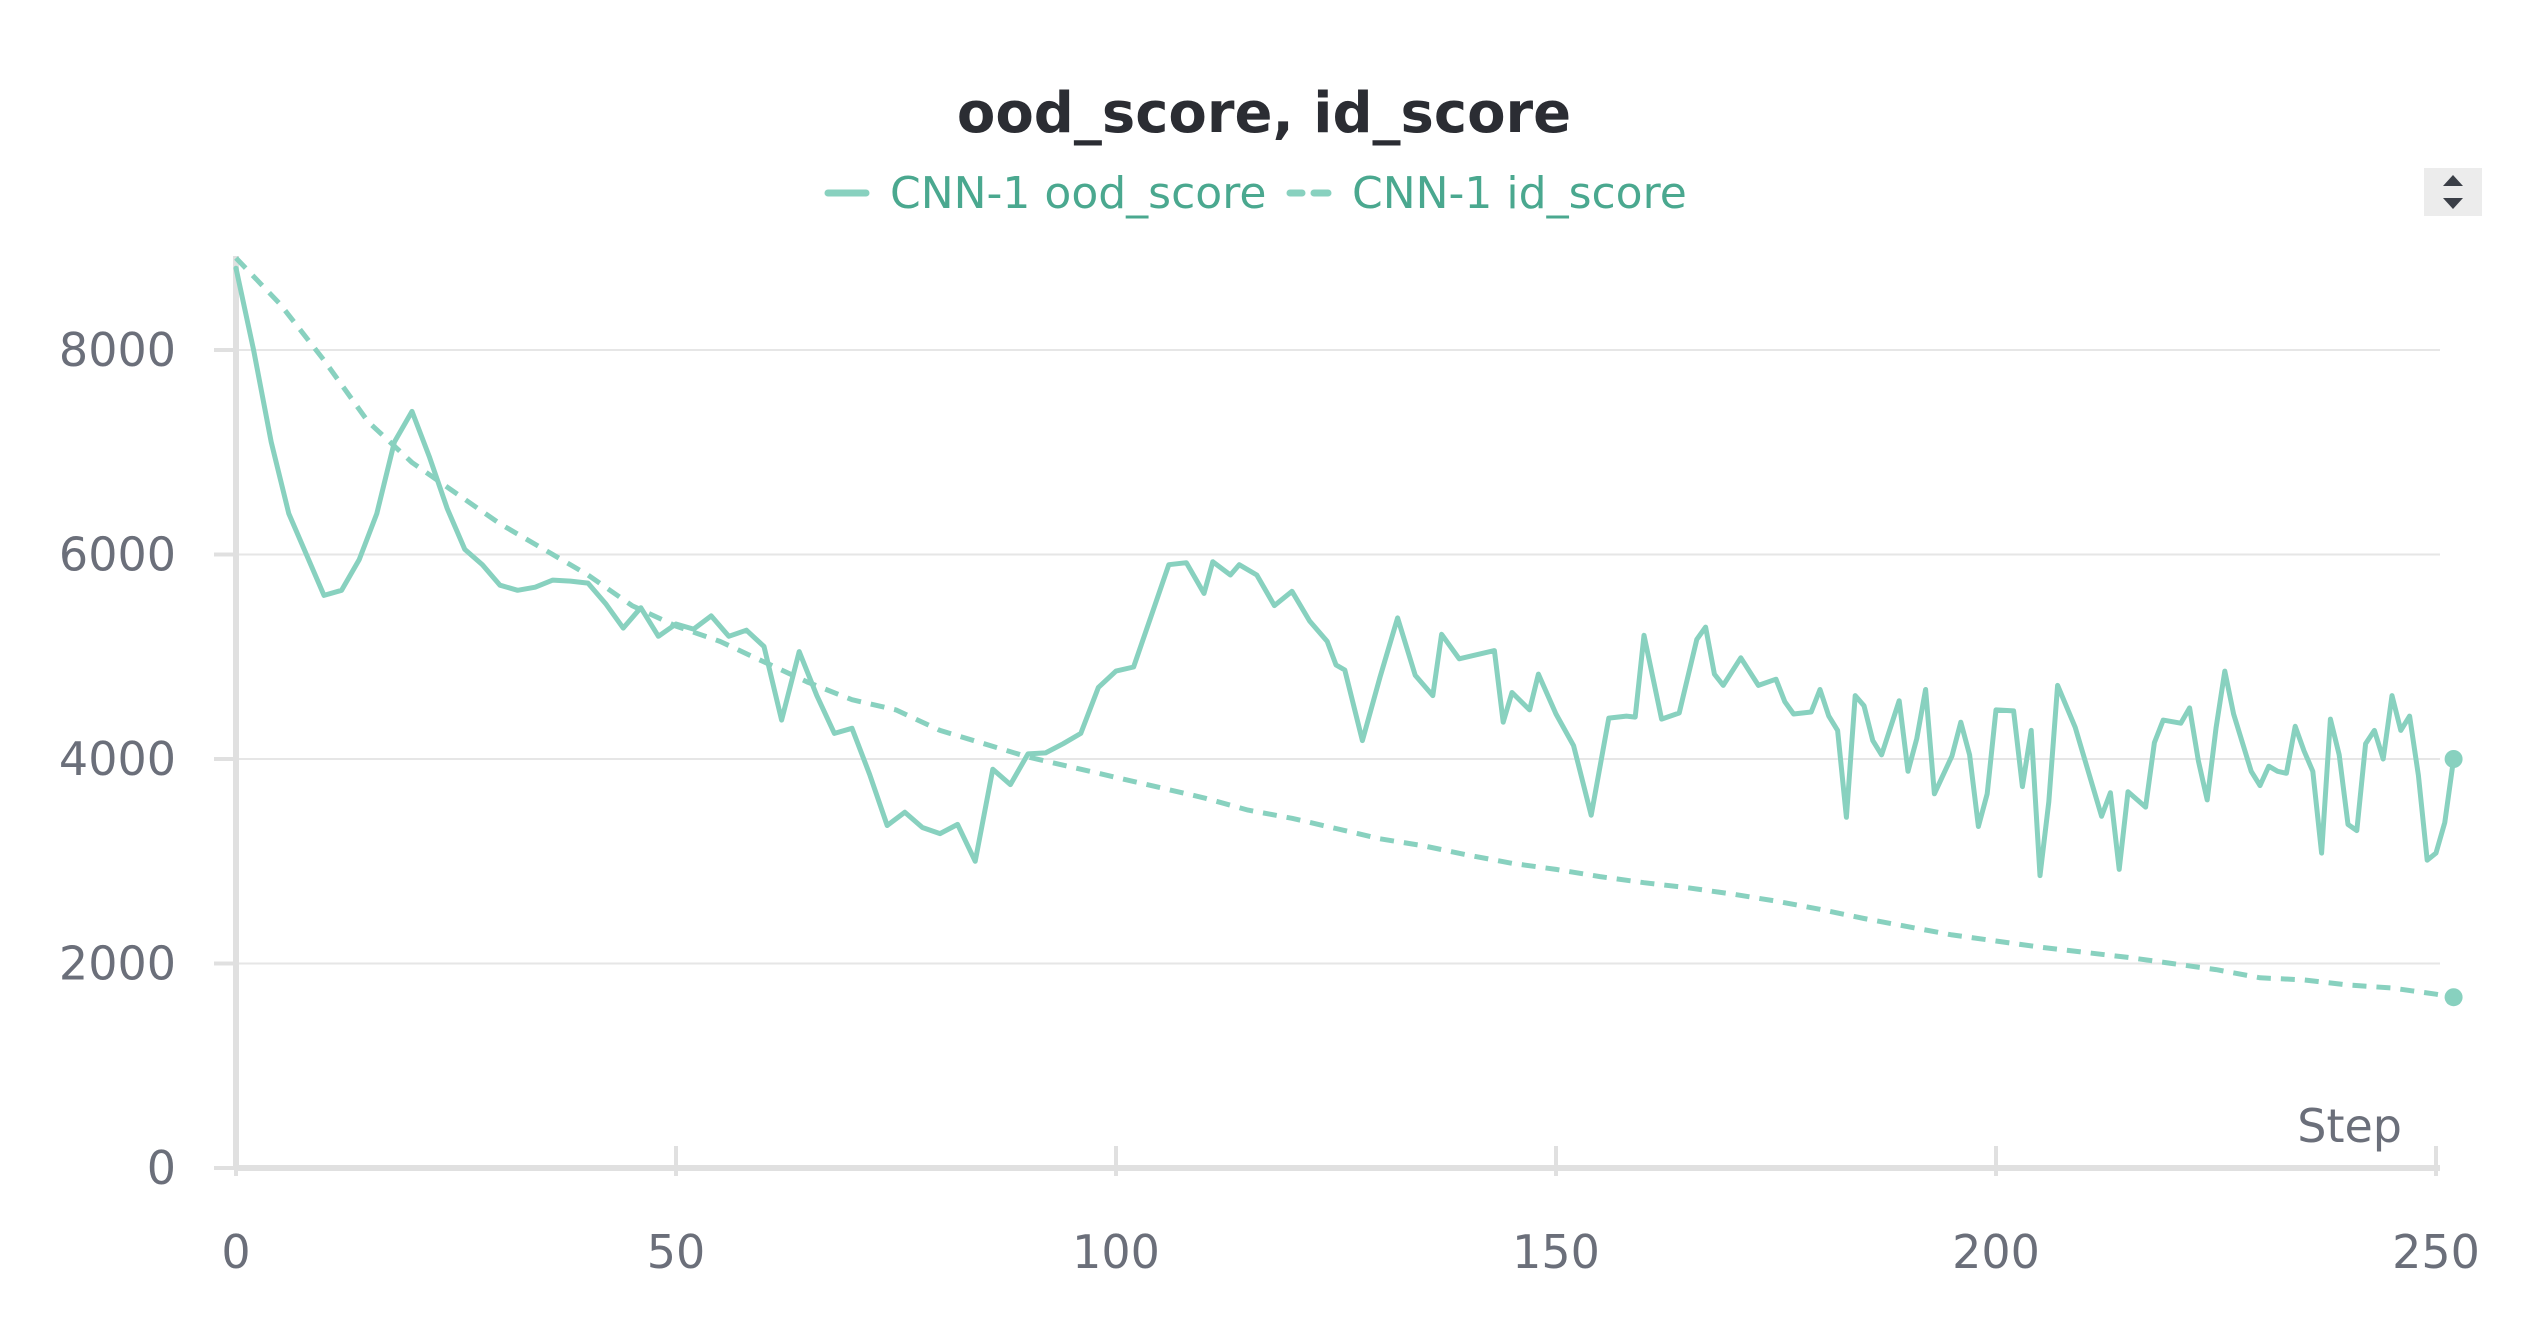 The height and width of the screenshot is (1328, 2528). Describe the element at coordinates (2453, 759) in the screenshot. I see `series-end-point-ood-score` at that location.